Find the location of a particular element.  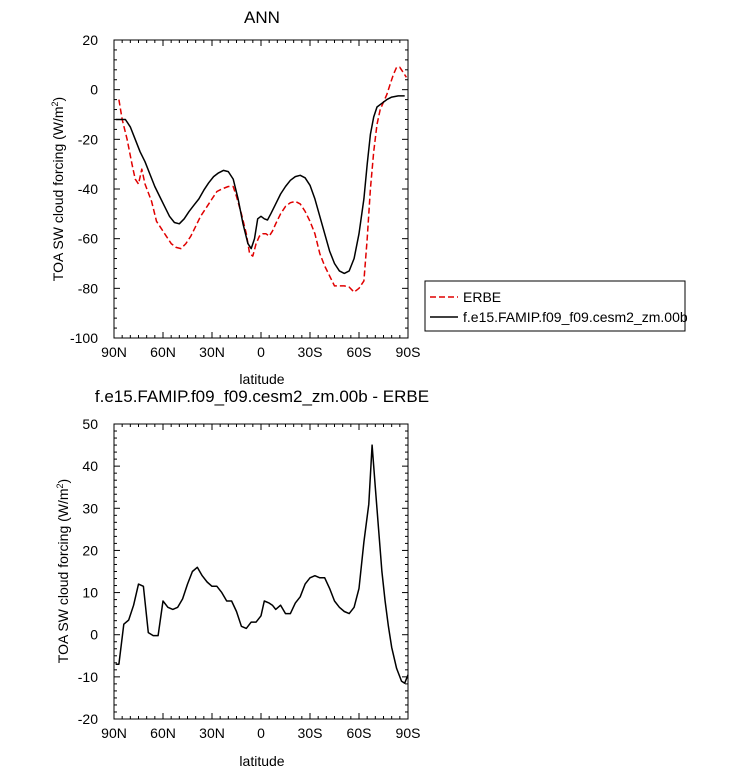

top-x-tick-label: 90S is located at coordinates (408, 352).